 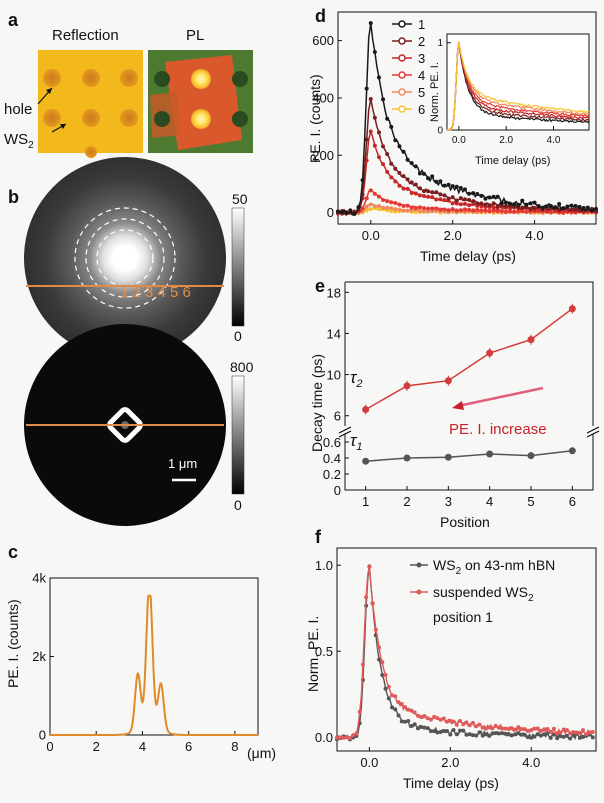 I want to click on legend-label: 4, so click(x=421, y=75).